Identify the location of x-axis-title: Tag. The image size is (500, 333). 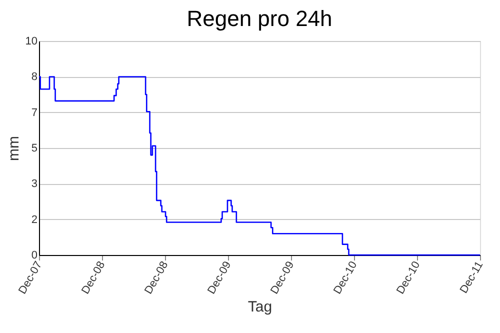
(260, 307).